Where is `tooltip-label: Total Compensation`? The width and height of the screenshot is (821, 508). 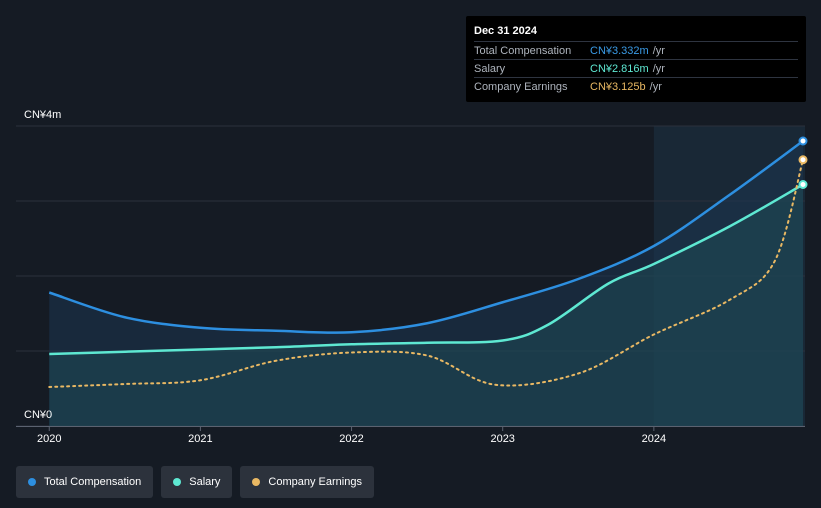 tooltip-label: Total Compensation is located at coordinates (523, 50).